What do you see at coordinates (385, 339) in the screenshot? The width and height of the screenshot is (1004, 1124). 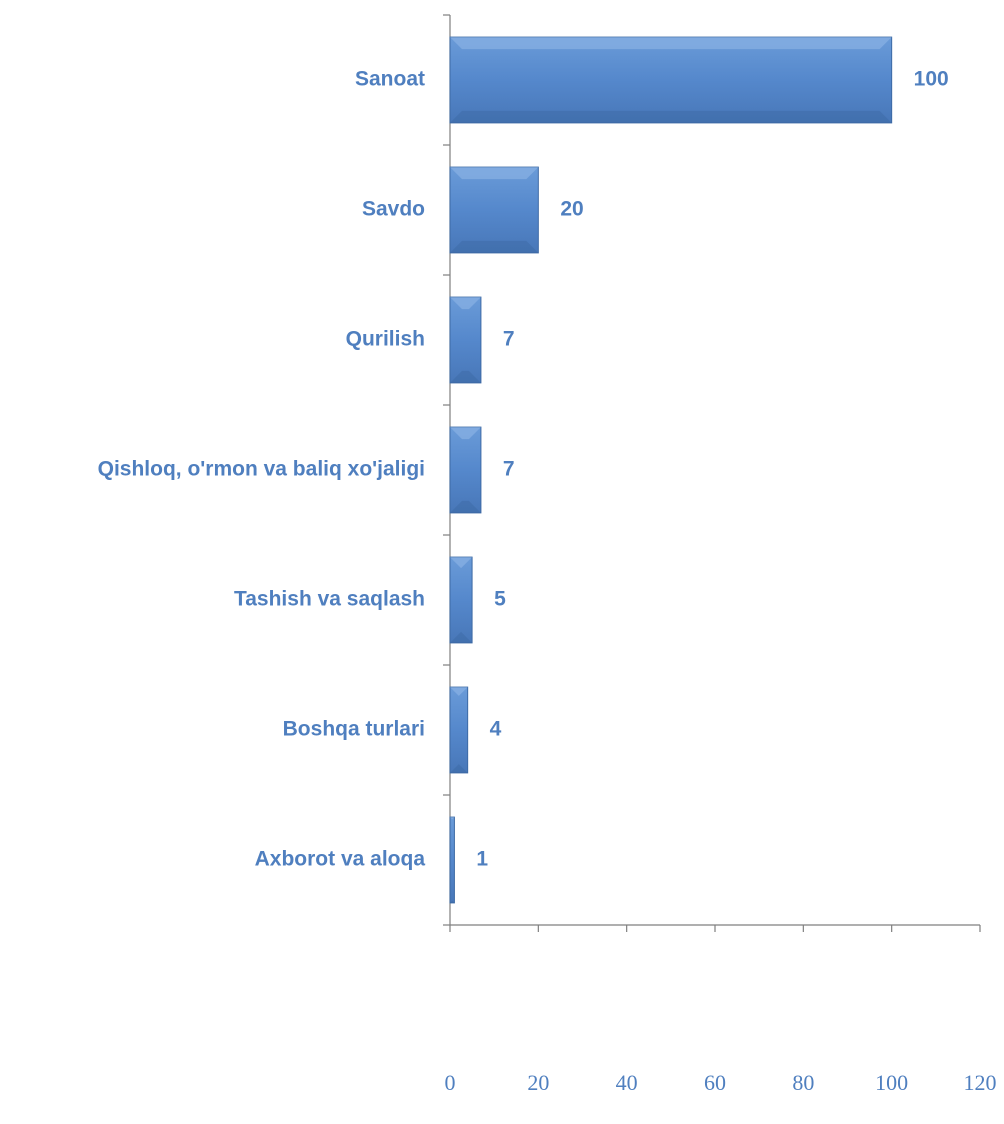 I see `category-label: Qurilish` at bounding box center [385, 339].